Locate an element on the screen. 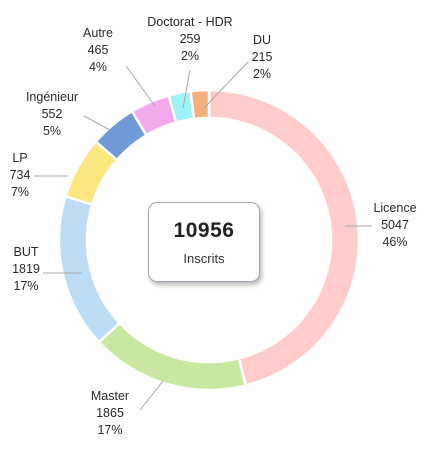  label-percent-doctorat-hdr: 2% is located at coordinates (190, 56).